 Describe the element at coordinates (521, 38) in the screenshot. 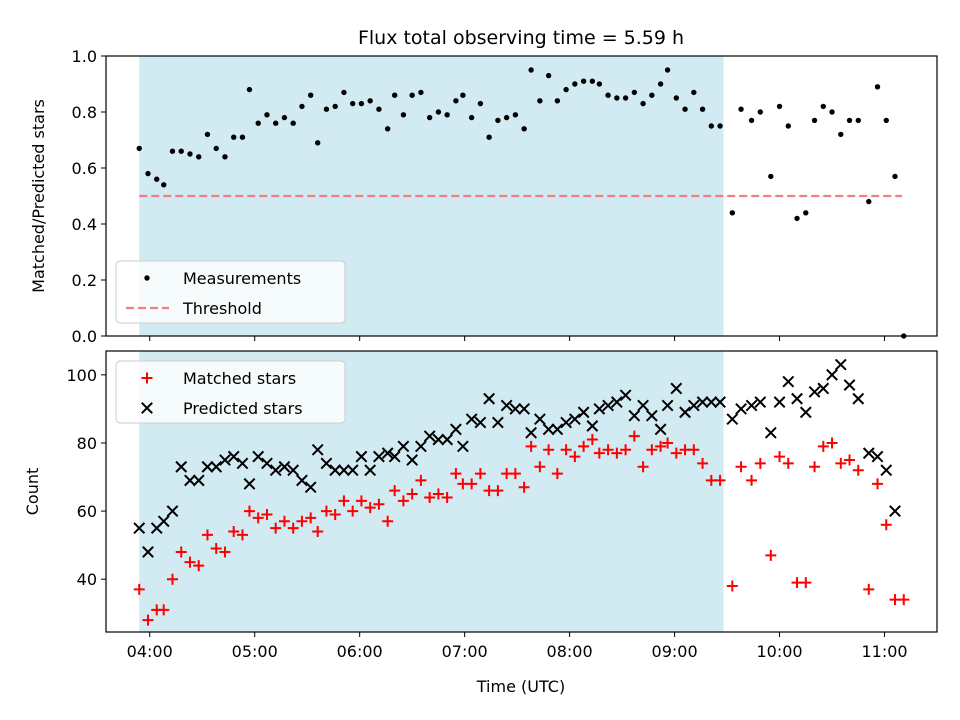

I see `chart-title: Flux total observing time = 5.59 h` at that location.